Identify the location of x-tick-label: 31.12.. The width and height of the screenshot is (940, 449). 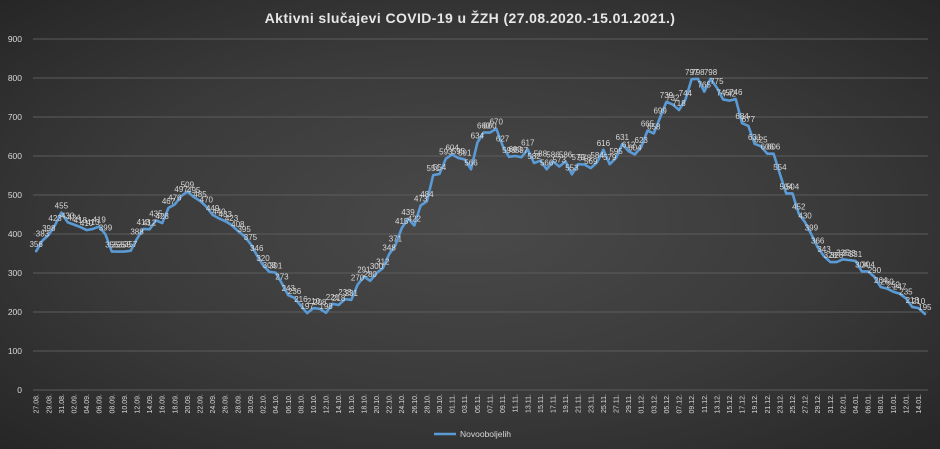
(831, 404).